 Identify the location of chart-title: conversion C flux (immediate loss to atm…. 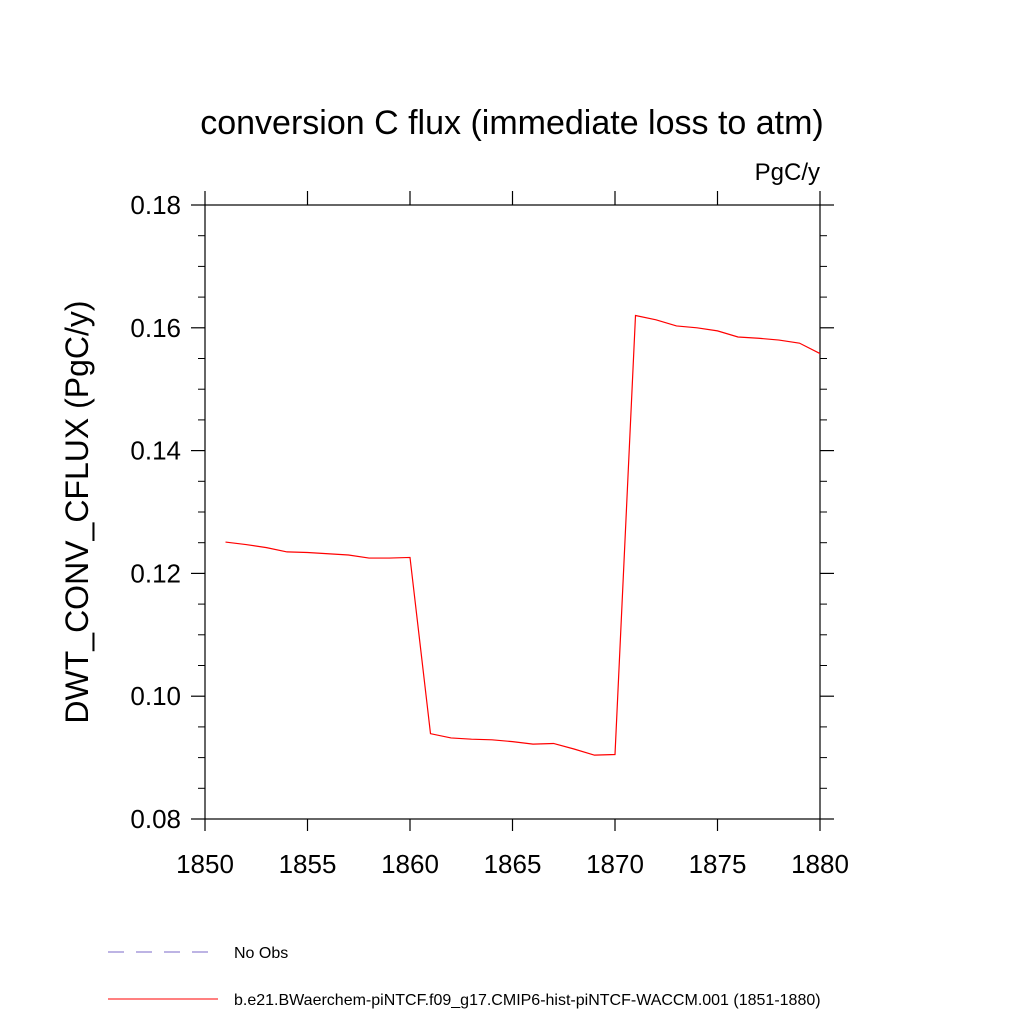
(512, 123).